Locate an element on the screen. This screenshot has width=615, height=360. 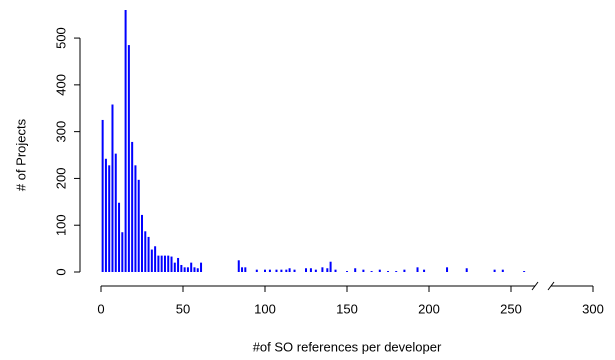
y-axis-label: # of Projects is located at coordinates (20, 154).